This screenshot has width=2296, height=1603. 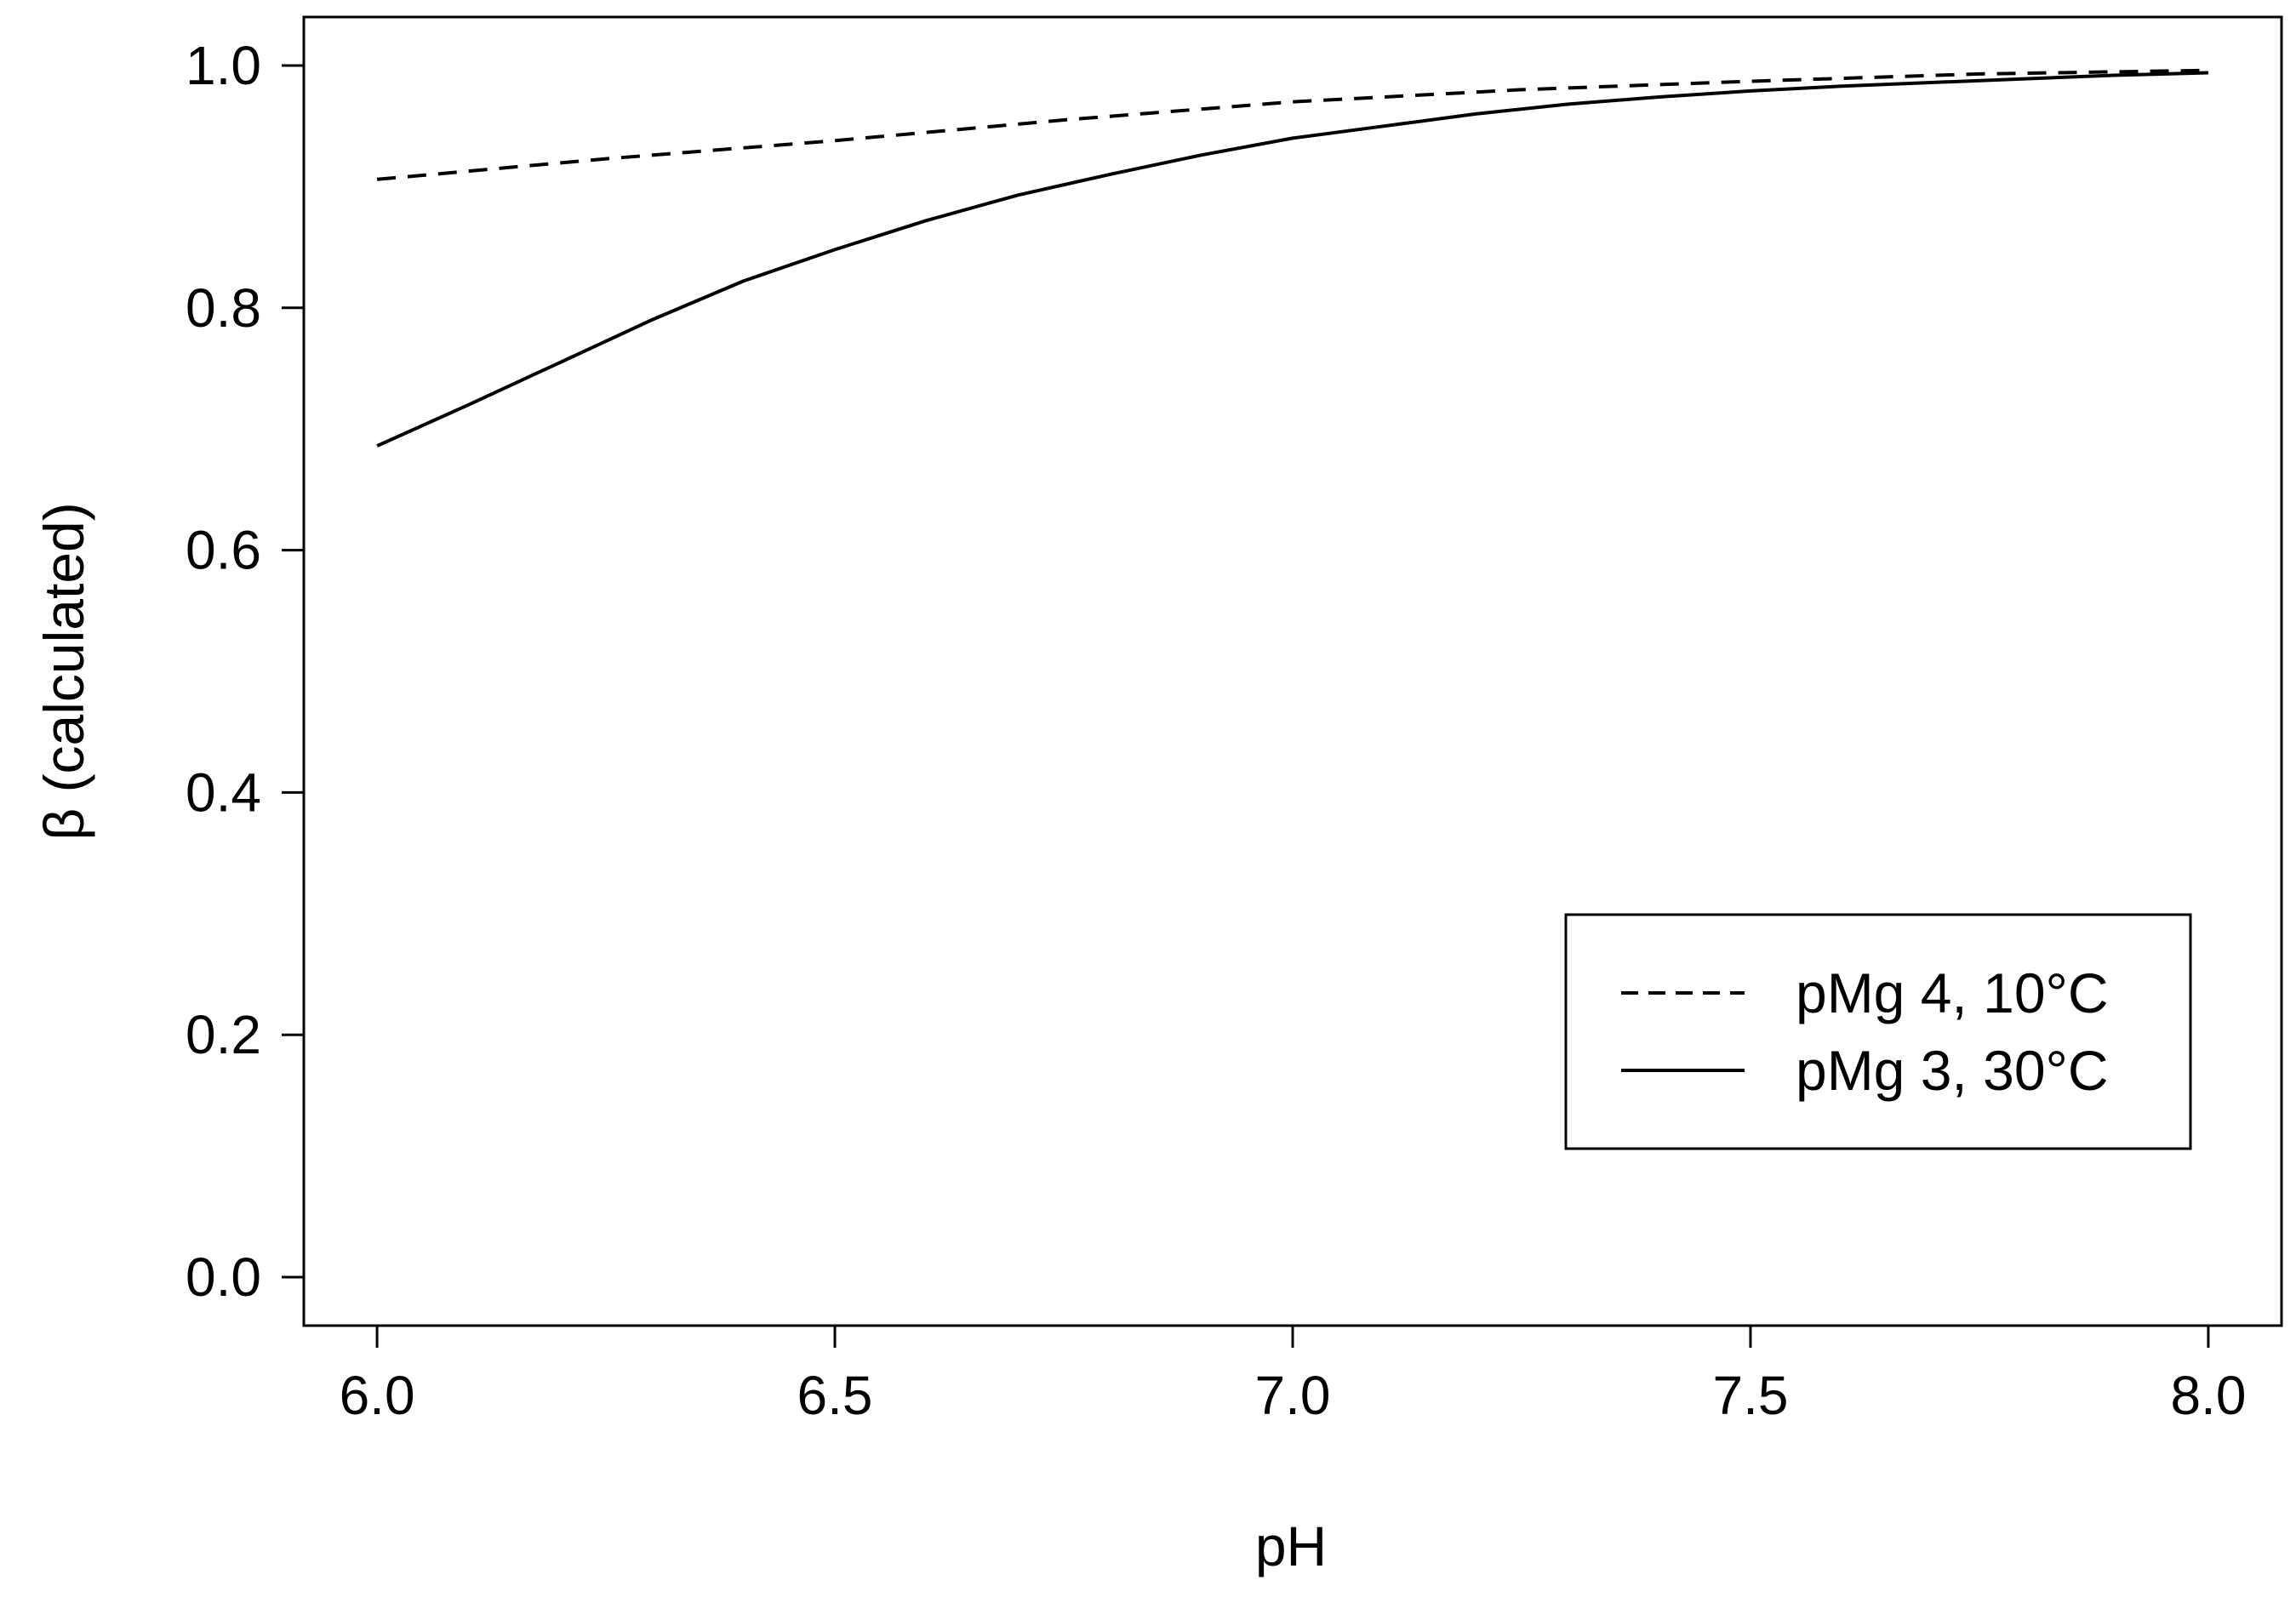 I want to click on legend-box, so click(x=1878, y=1031).